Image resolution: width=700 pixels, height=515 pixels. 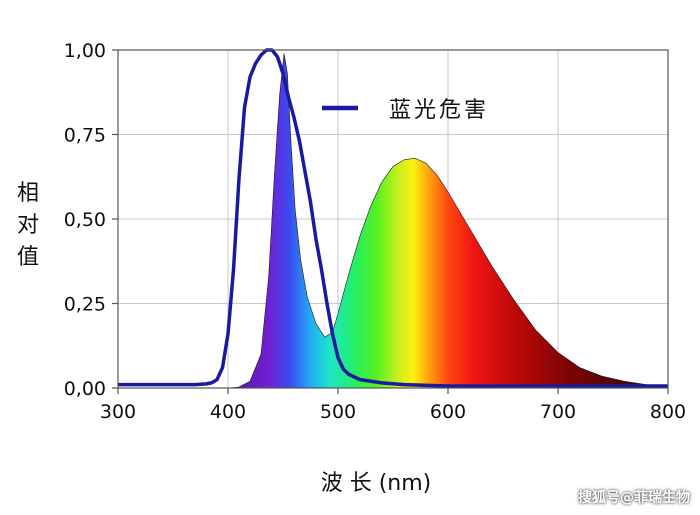 I want to click on x-tick-label-300: 300, so click(x=118, y=412).